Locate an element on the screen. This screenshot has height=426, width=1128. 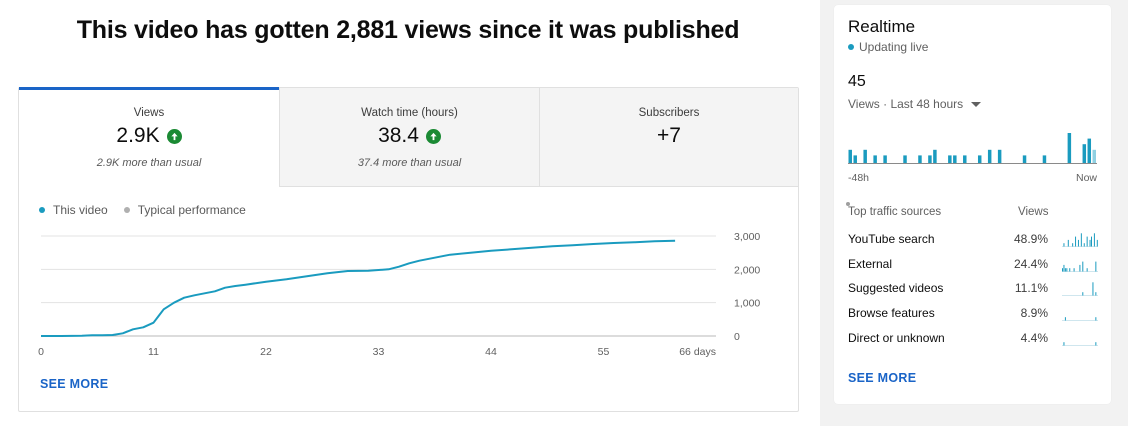
range-label: Views · Last 48 hours is located at coordinates (906, 104).